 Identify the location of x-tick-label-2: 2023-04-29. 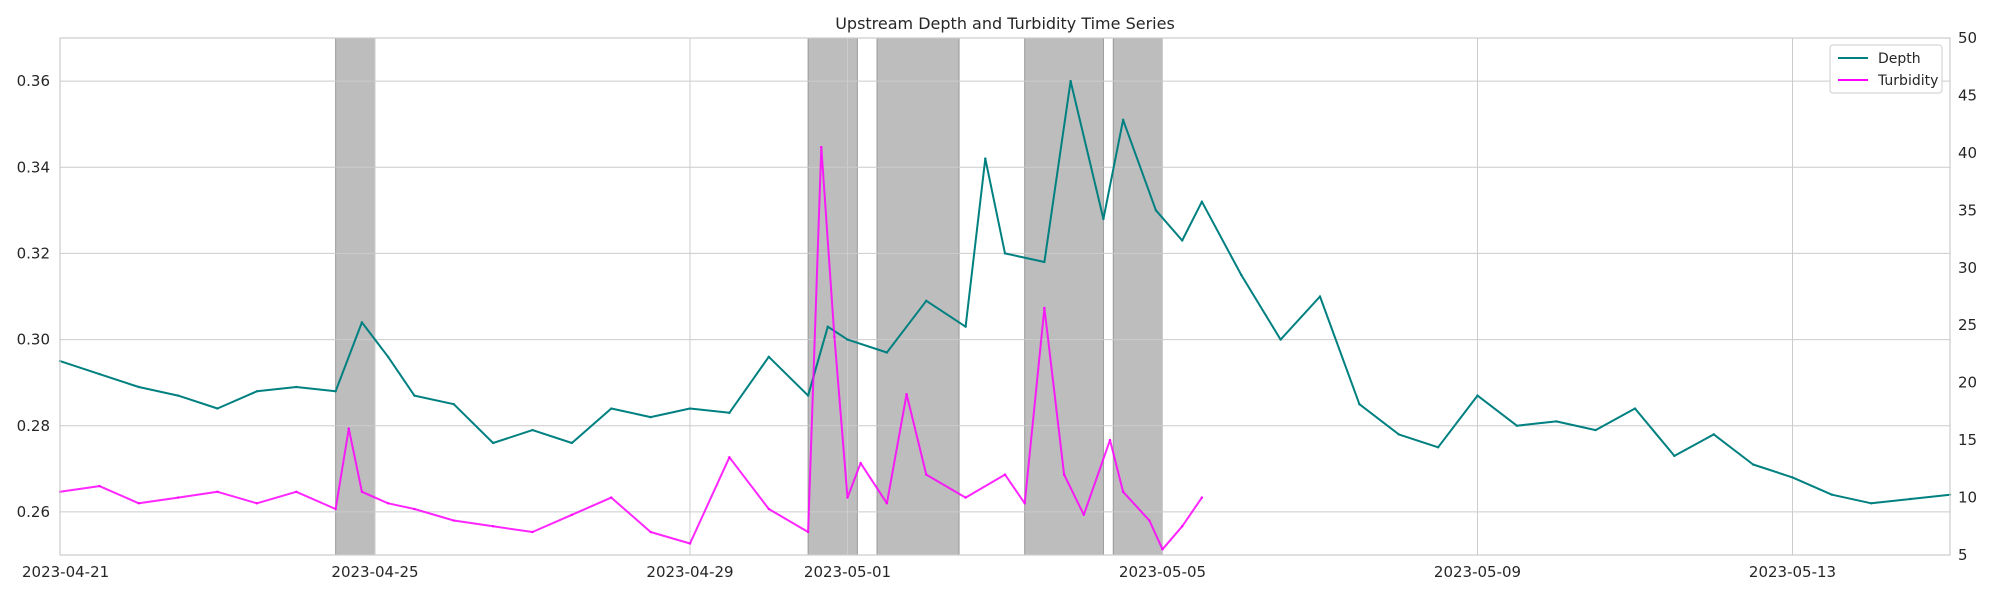
(689, 572).